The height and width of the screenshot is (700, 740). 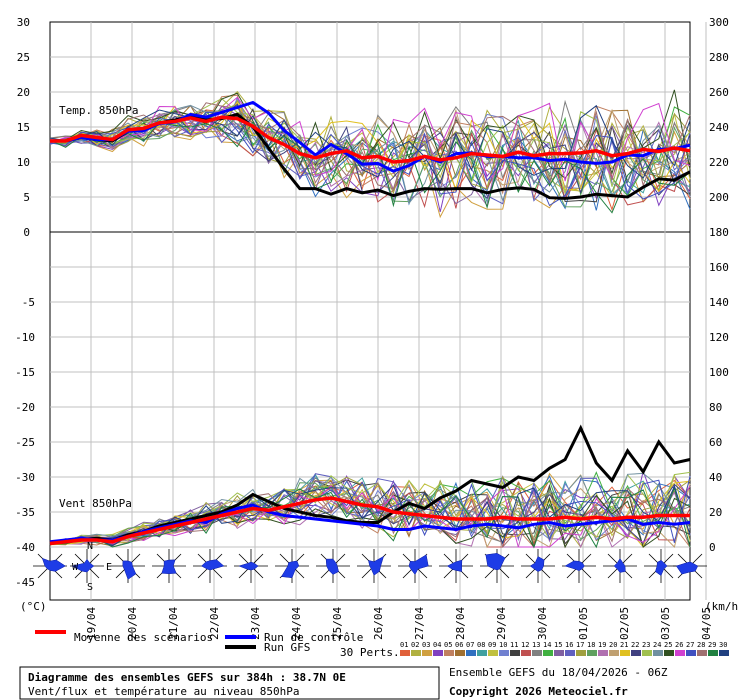 I want to click on pert-number: 02, so click(x=415, y=645).